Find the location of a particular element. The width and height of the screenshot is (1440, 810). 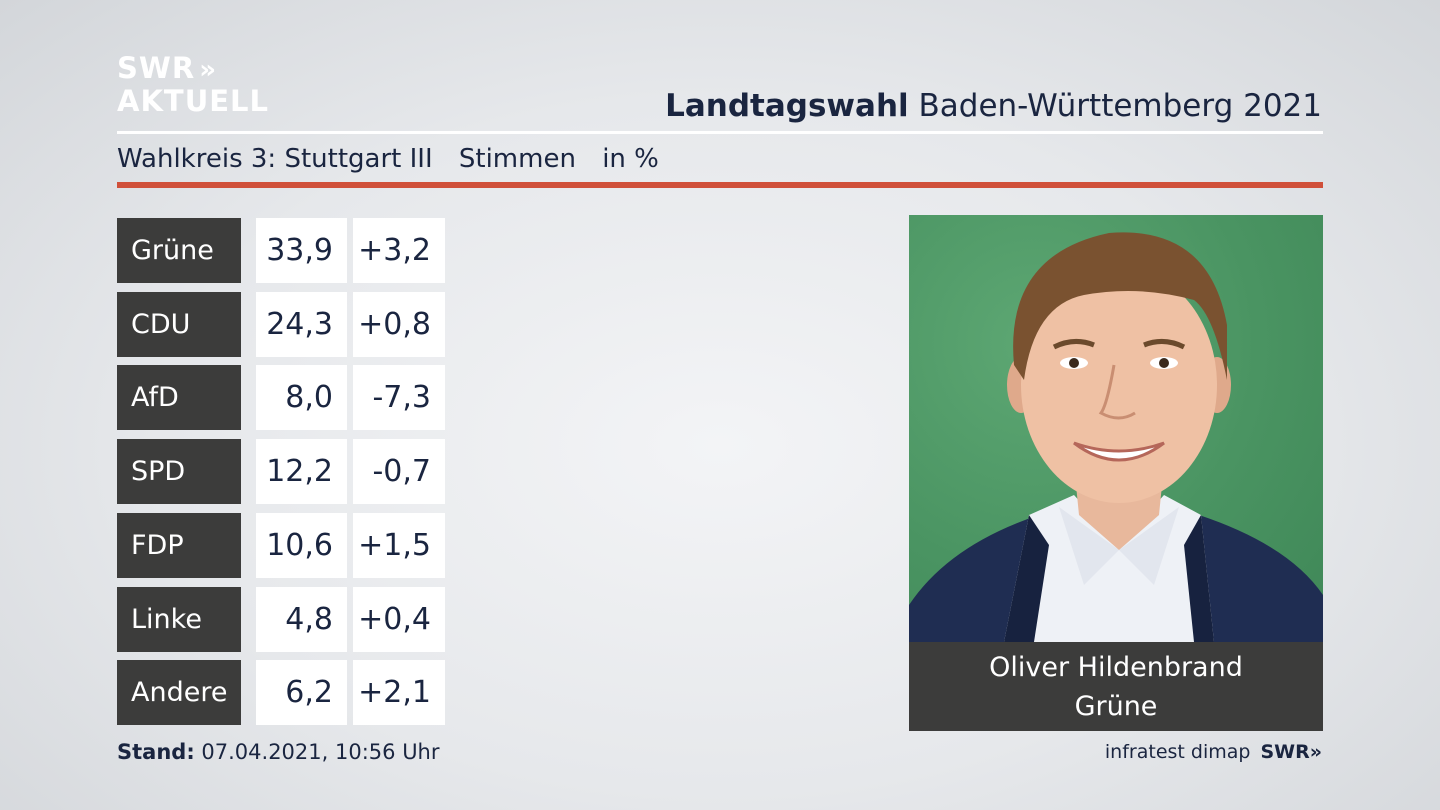

vote-change-value: -7,3 is located at coordinates (399, 397).